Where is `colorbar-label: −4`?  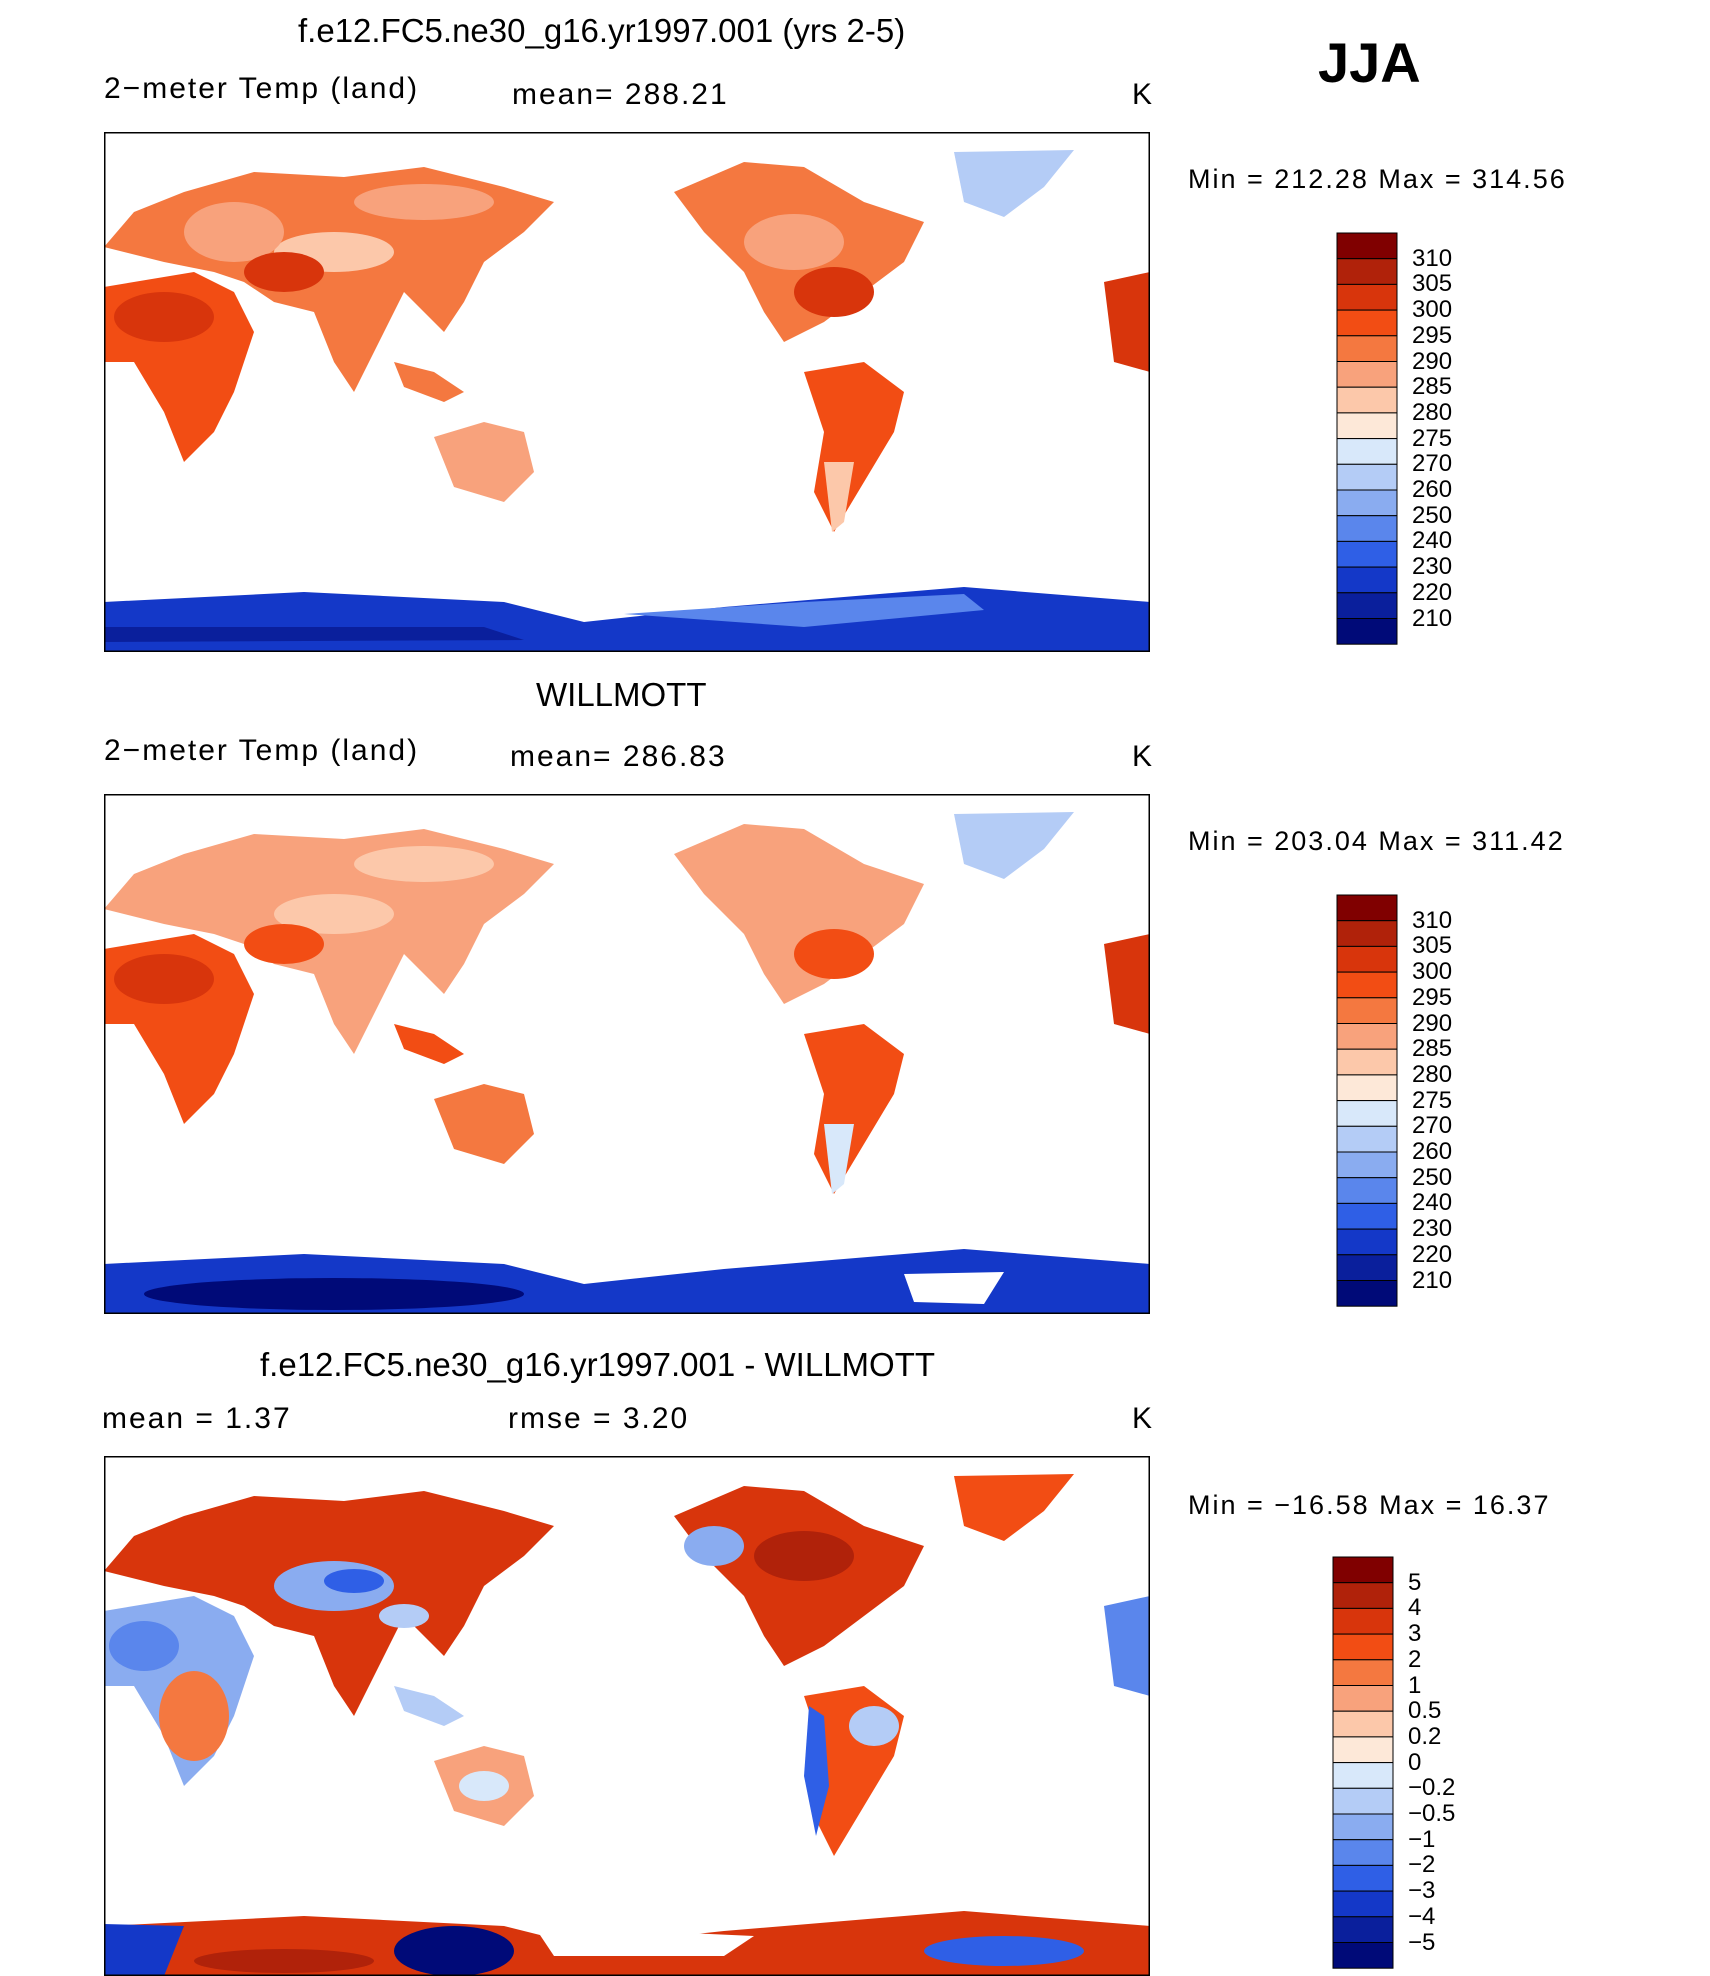
colorbar-label: −4 is located at coordinates (1422, 1916).